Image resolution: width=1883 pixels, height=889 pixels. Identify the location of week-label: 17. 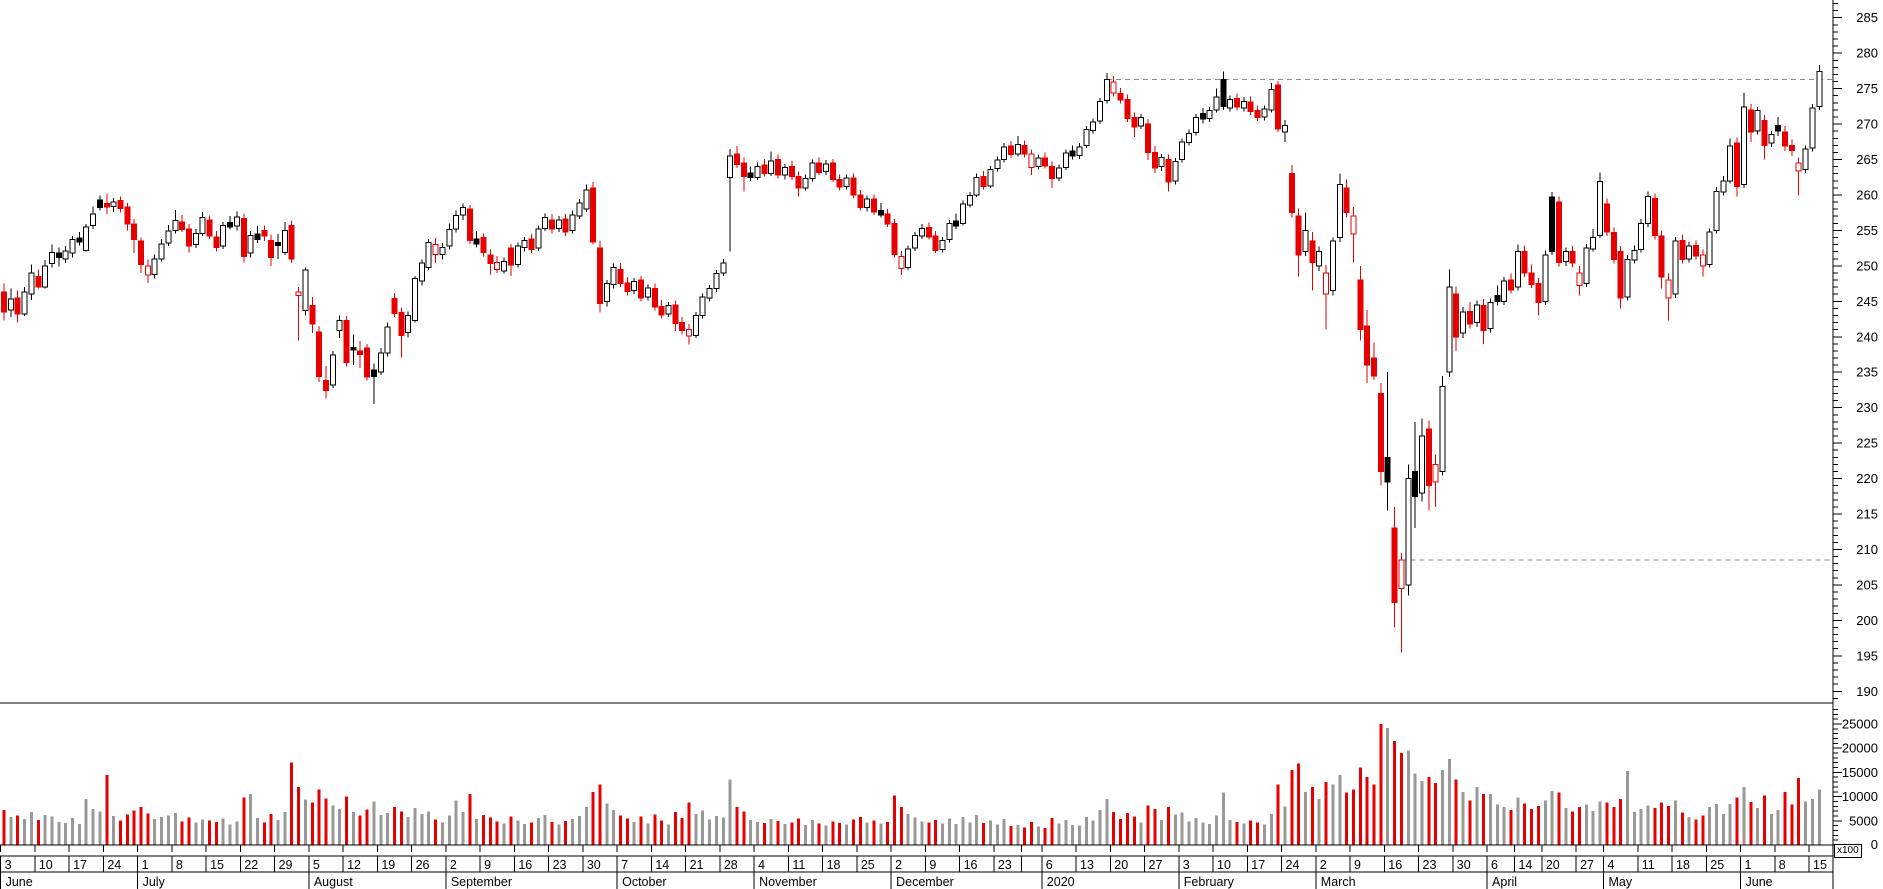
(80, 865).